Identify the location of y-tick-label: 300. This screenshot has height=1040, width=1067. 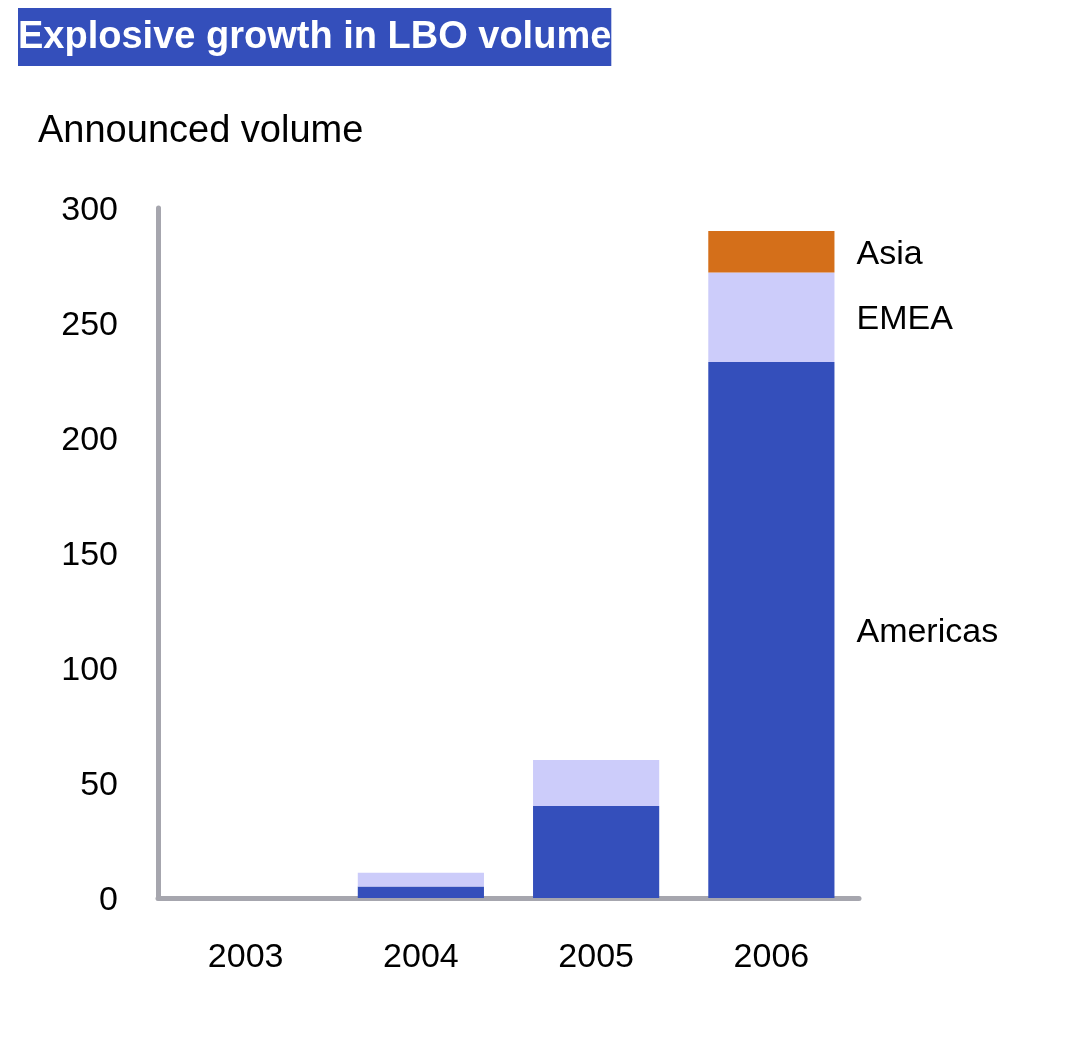
(89, 208).